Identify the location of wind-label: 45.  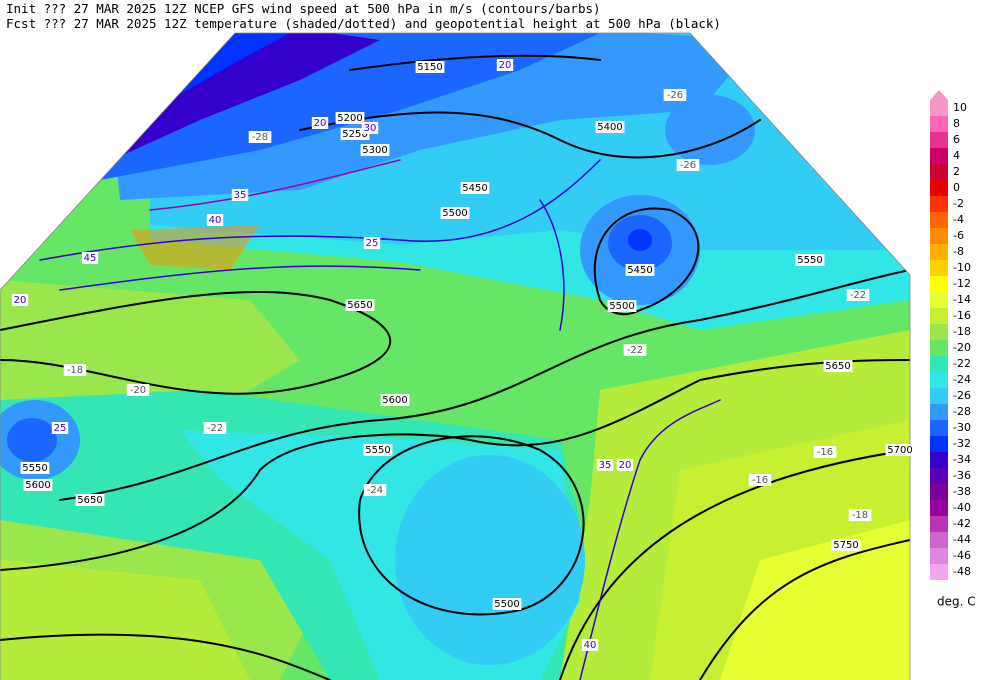
(90, 258).